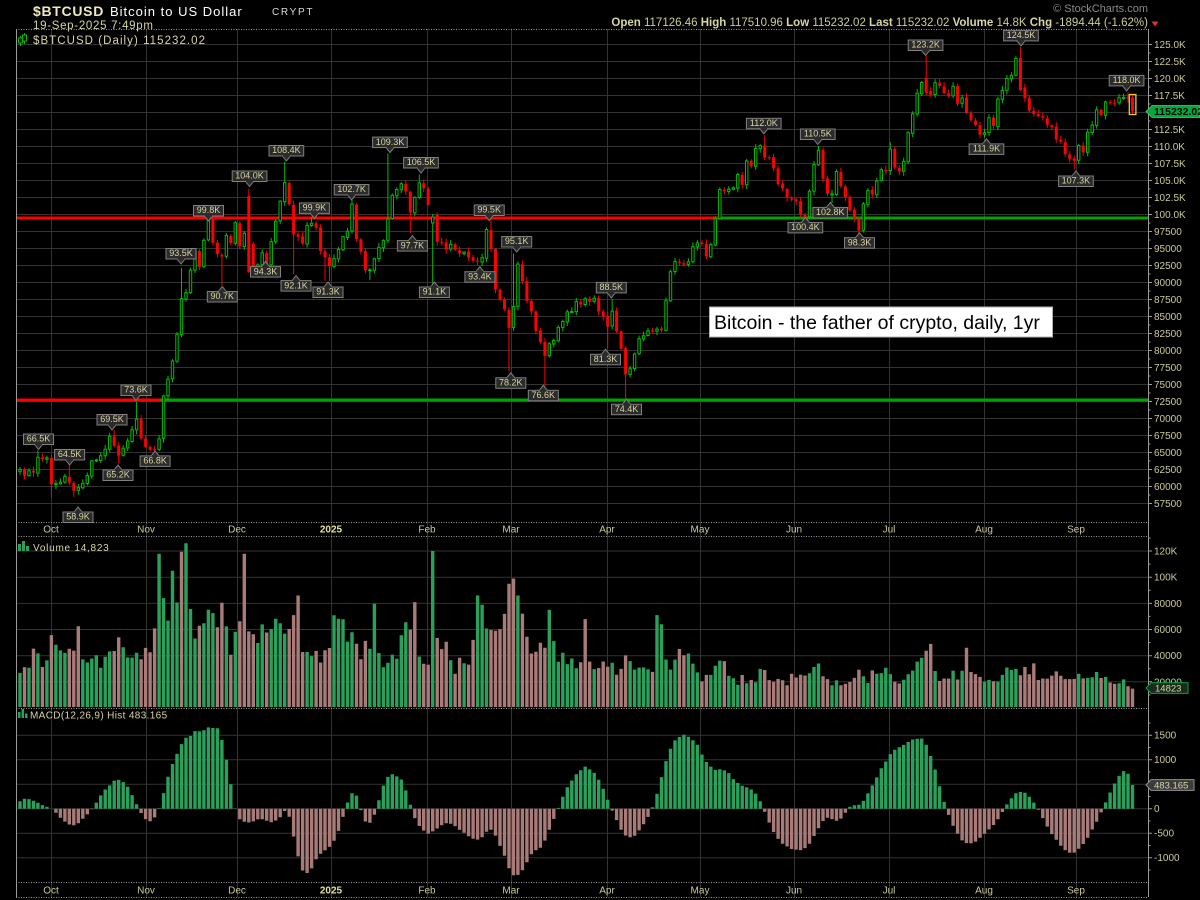 The height and width of the screenshot is (900, 1200). Describe the element at coordinates (1168, 300) in the screenshot. I see `svg-text: 87500` at that location.